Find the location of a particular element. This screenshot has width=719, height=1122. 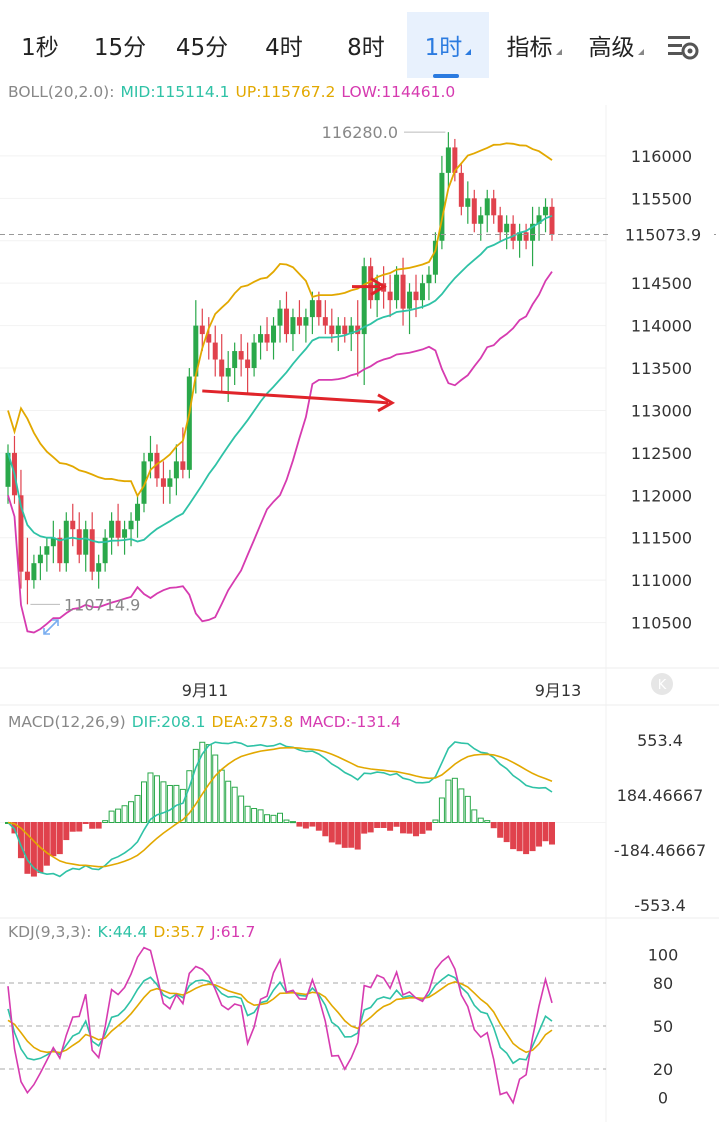

tab-label: 8时 is located at coordinates (366, 48).